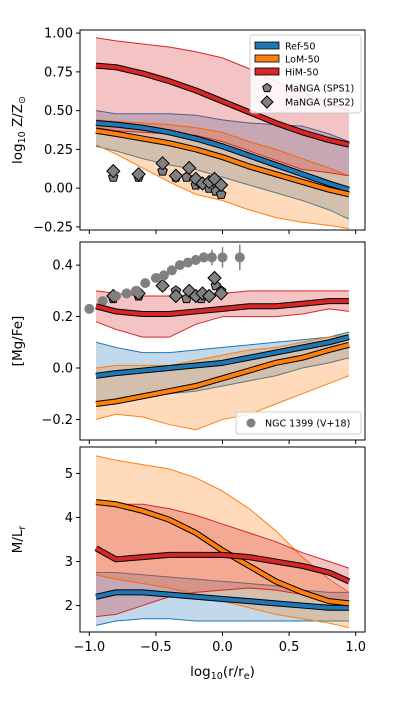 This screenshot has height=712, width=407. Describe the element at coordinates (58, 34) in the screenshot. I see `y-tick-label: 1.00` at that location.